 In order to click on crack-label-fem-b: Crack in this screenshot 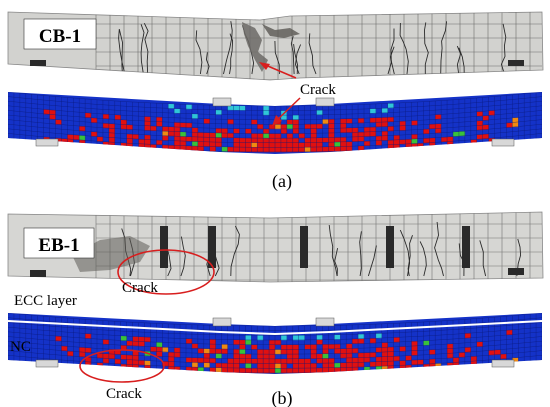, I will do `click(124, 394)`.